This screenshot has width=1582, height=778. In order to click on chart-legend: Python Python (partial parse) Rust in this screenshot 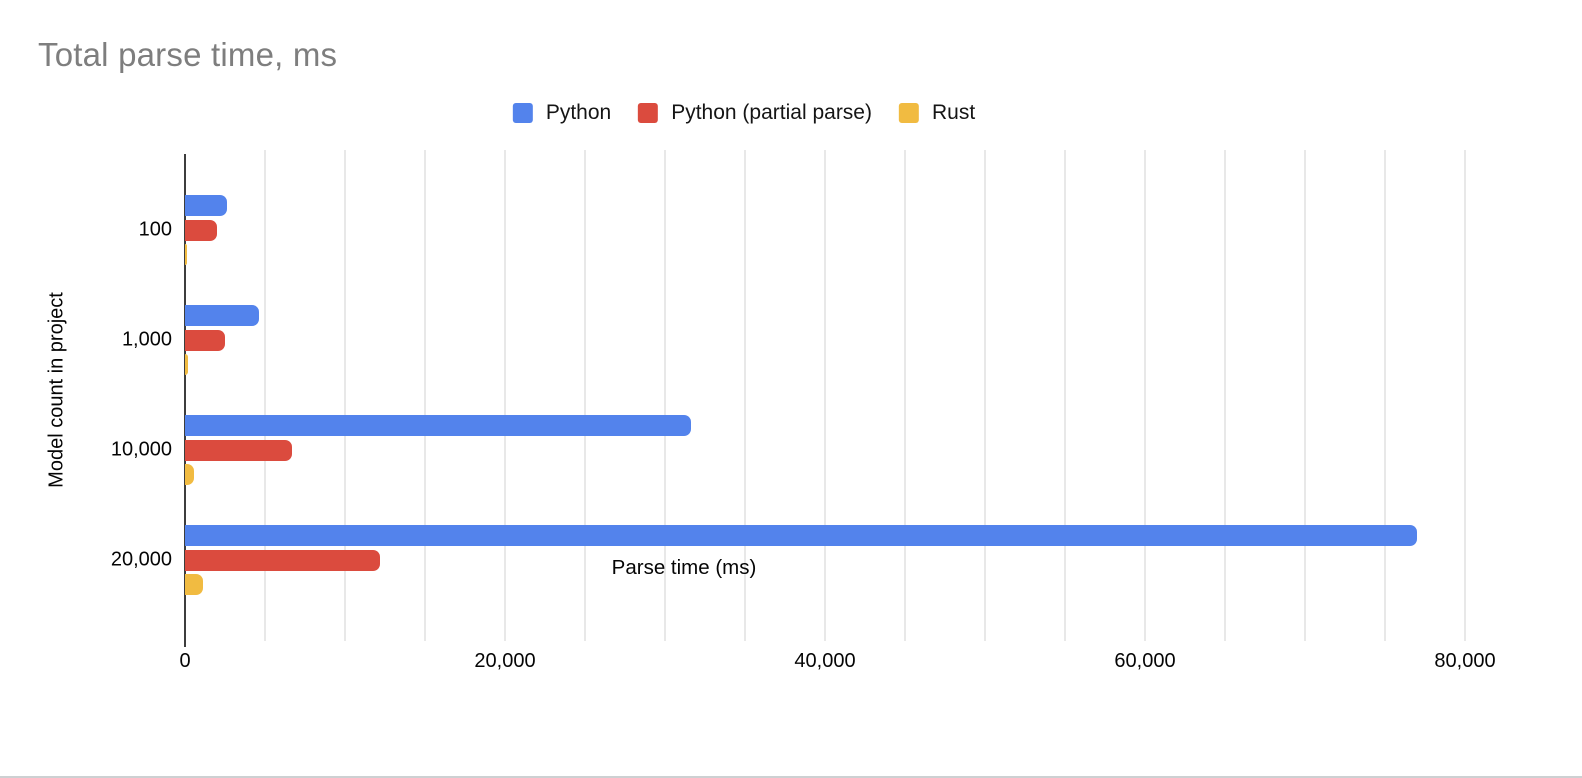, I will do `click(744, 113)`.